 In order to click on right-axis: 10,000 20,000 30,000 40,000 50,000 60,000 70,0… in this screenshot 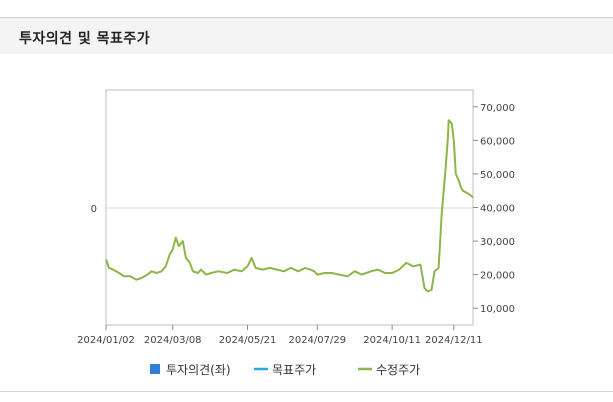, I will do `click(494, 209)`.